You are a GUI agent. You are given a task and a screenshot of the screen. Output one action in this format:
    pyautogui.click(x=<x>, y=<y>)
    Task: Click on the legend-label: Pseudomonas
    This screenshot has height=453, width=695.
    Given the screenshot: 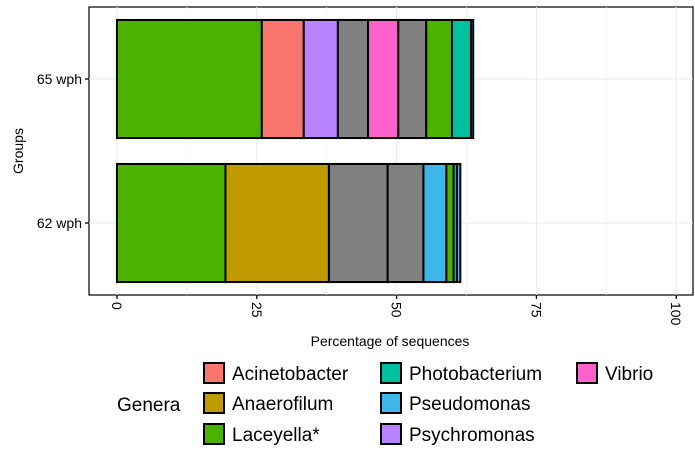 What is the action you would take?
    pyautogui.click(x=469, y=404)
    